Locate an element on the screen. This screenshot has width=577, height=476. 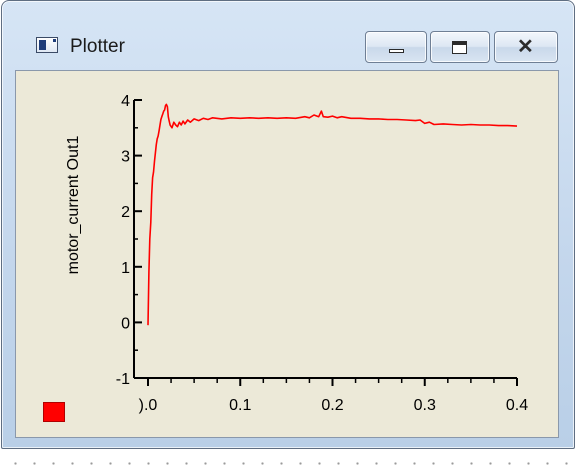
x-tick-label: 0.4 is located at coordinates (517, 405).